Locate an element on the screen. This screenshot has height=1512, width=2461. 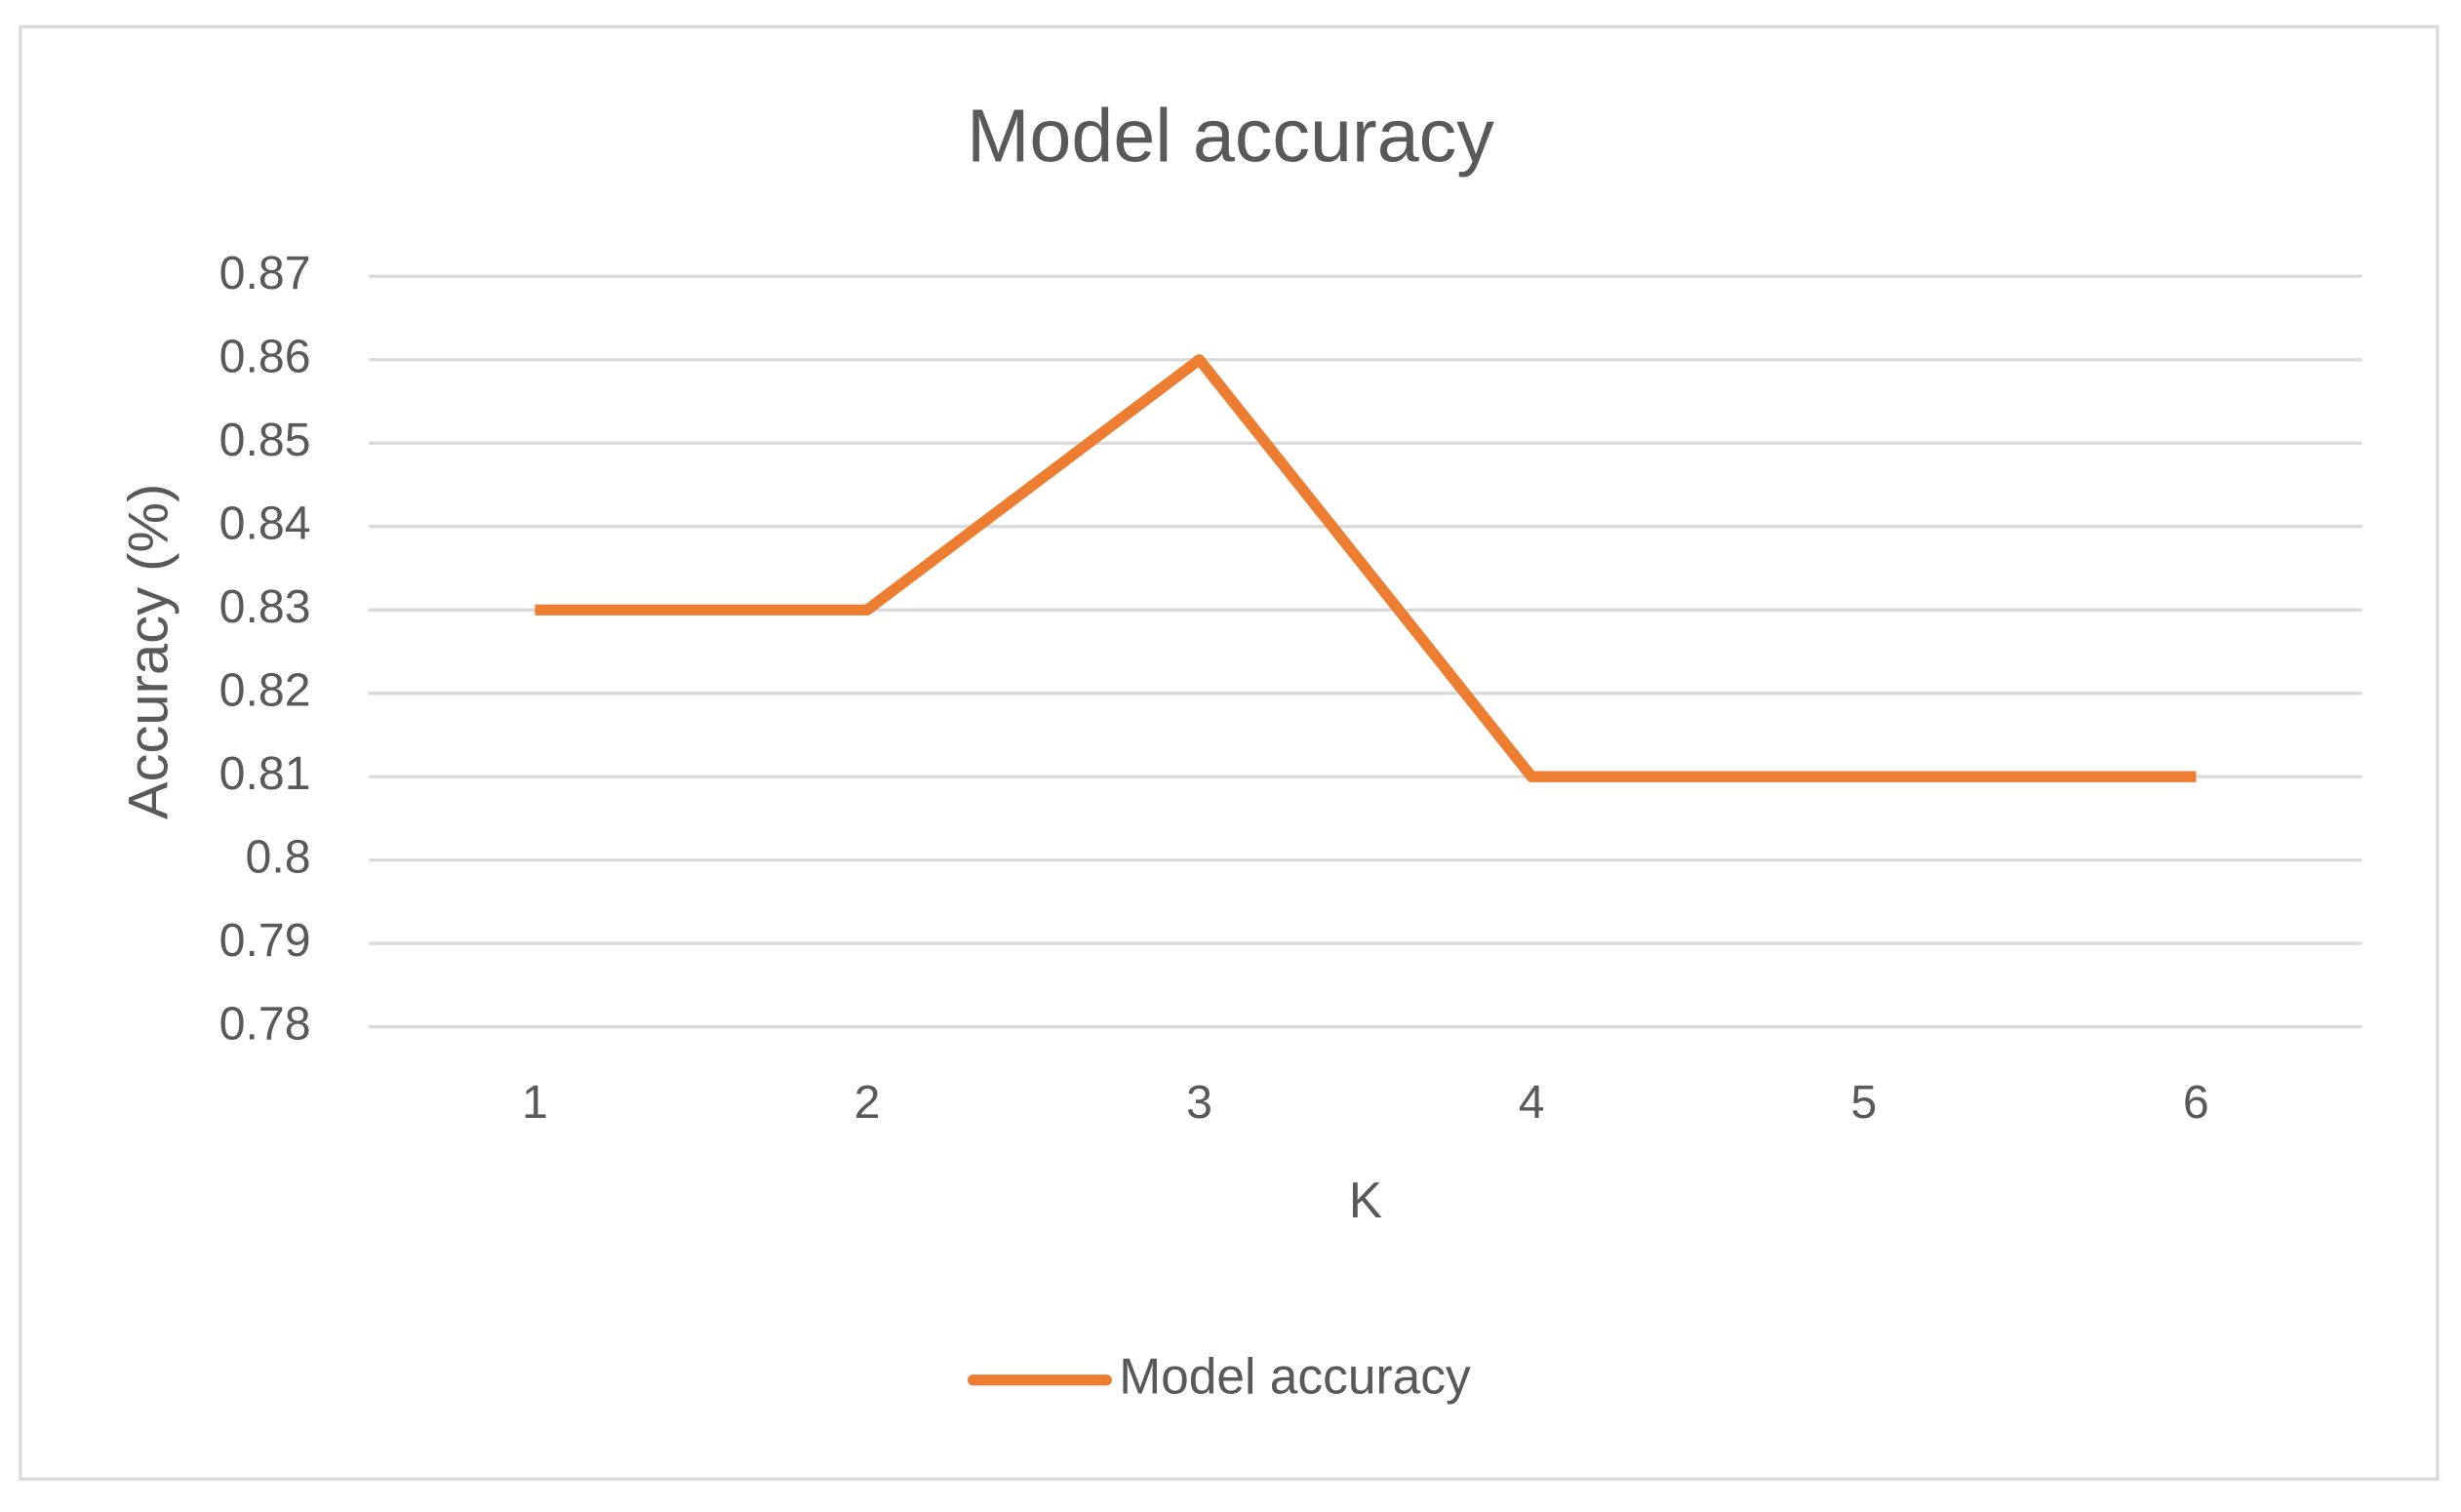
x-tick-label: 5 is located at coordinates (1864, 1102).